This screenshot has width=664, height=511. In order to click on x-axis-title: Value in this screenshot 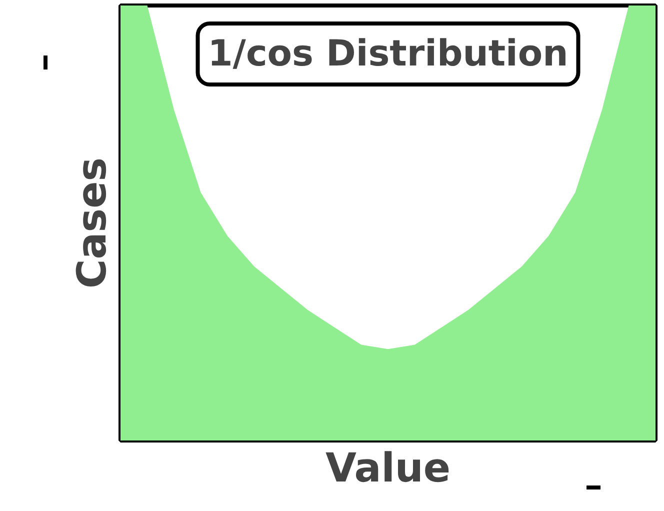, I will do `click(388, 469)`.